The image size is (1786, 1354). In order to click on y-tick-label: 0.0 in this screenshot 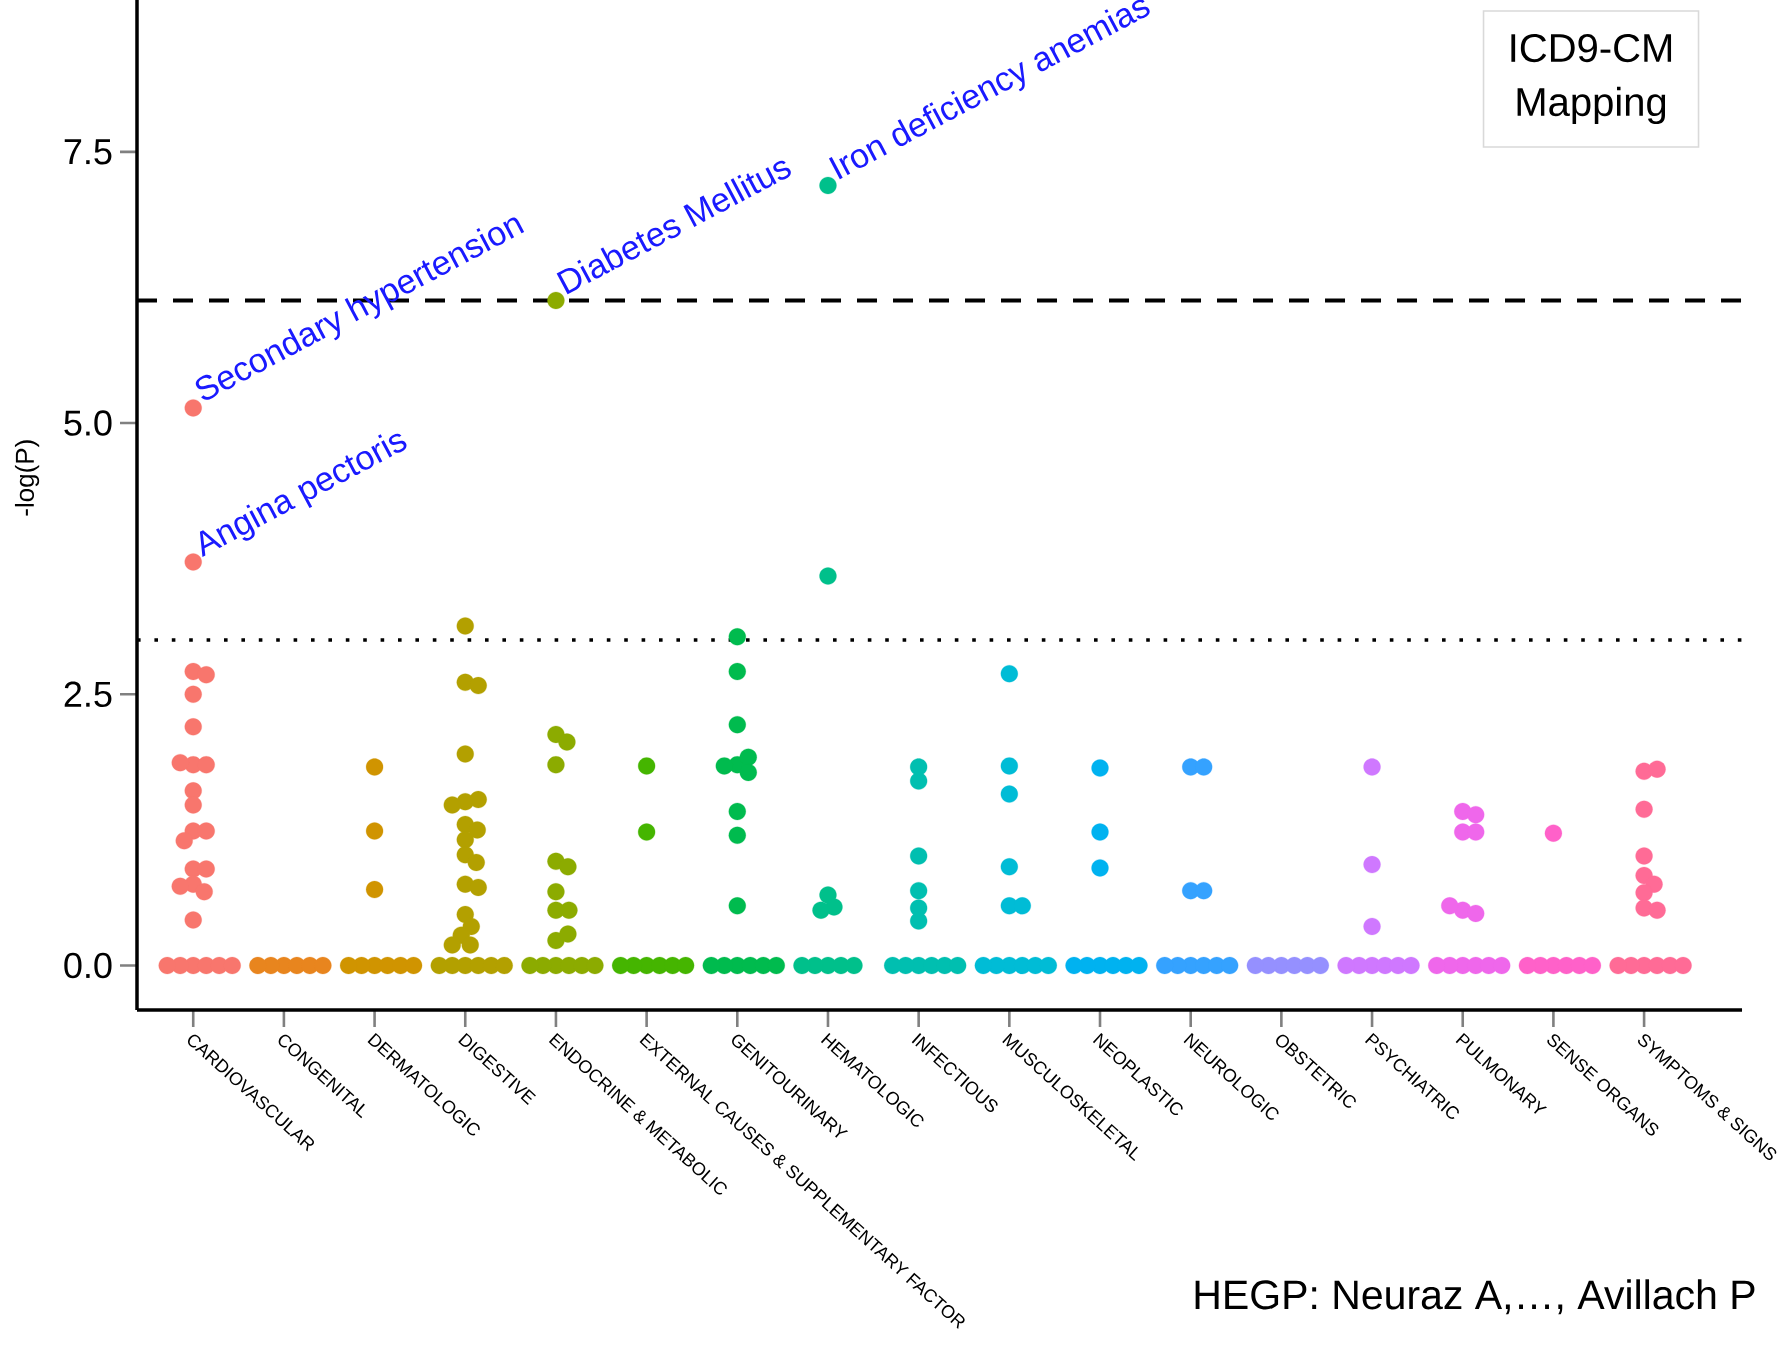, I will do `click(88, 965)`.